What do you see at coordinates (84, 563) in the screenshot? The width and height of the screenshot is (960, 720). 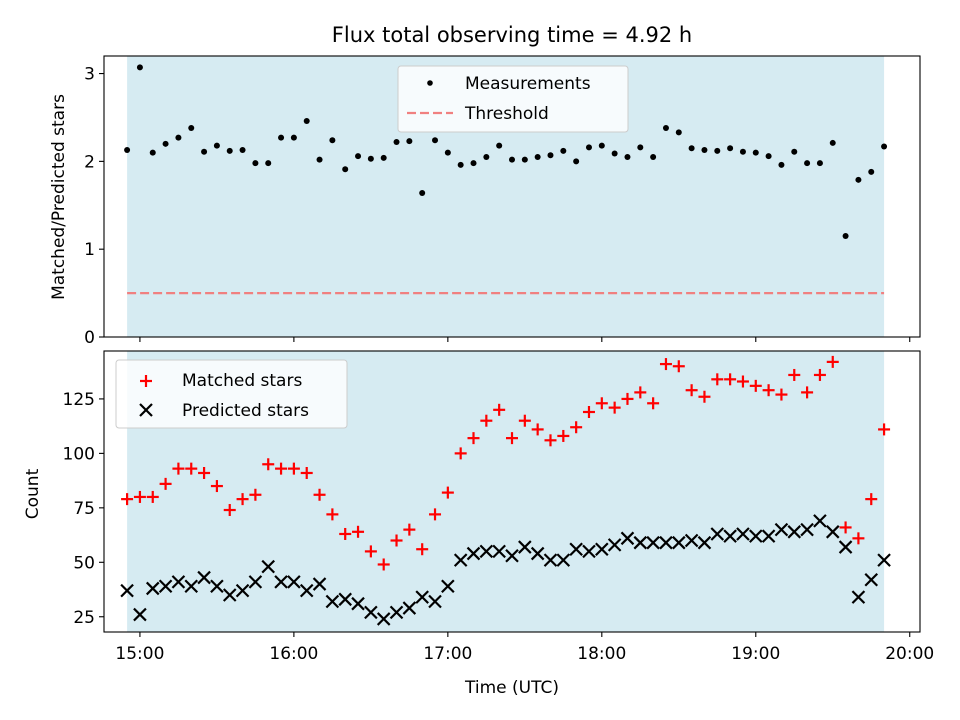 I see `y-tick-label: 50` at bounding box center [84, 563].